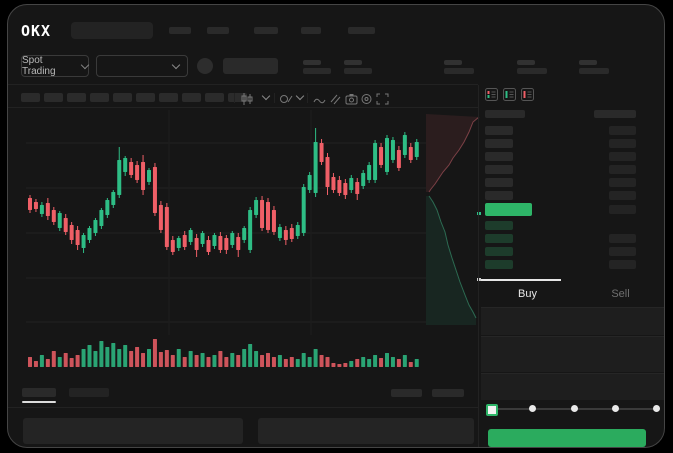 The image size is (673, 453). I want to click on order-price-field, so click(572, 321).